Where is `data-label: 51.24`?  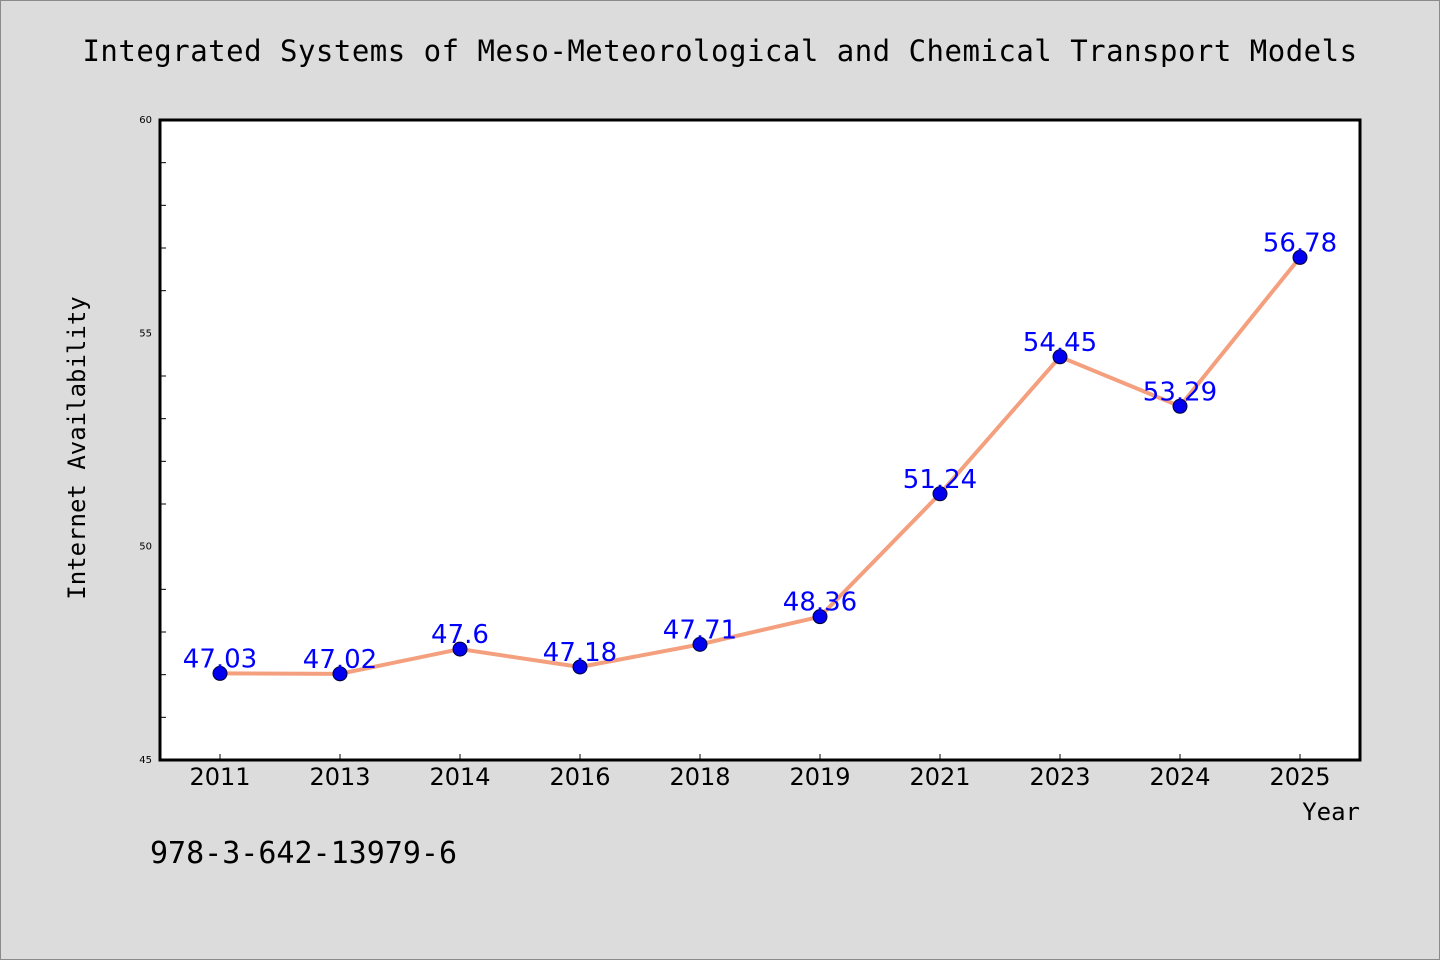
data-label: 51.24 is located at coordinates (940, 480).